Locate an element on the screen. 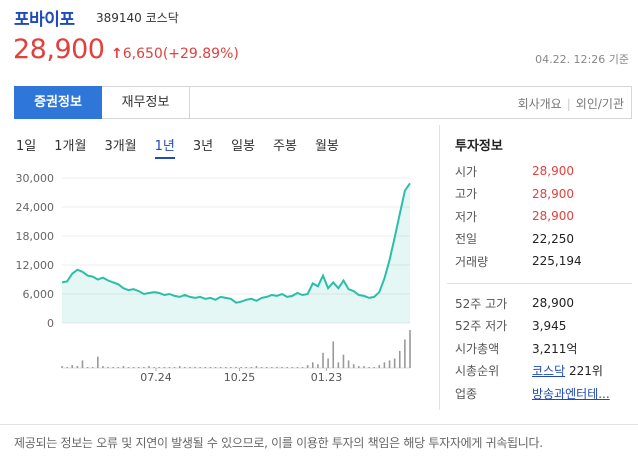 This screenshot has width=638, height=469. info-row-low: 저가 28,900 is located at coordinates (514, 216).